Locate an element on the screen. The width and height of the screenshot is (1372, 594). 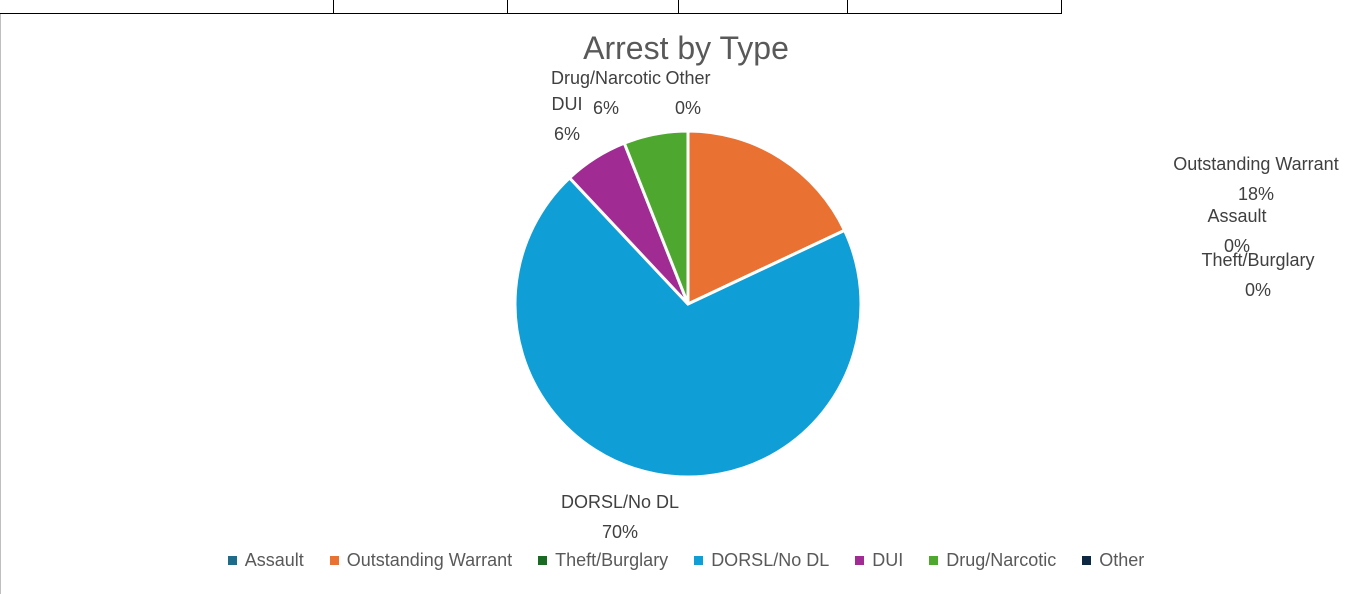
data-label-category: Theft/Burglary is located at coordinates (1257, 260).